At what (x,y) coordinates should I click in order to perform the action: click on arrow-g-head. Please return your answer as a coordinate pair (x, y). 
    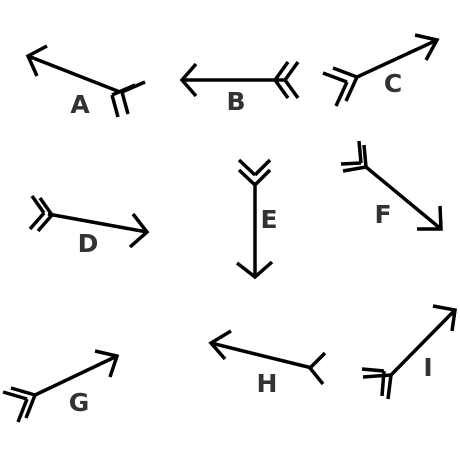
    Looking at the image, I should click on (107, 363).